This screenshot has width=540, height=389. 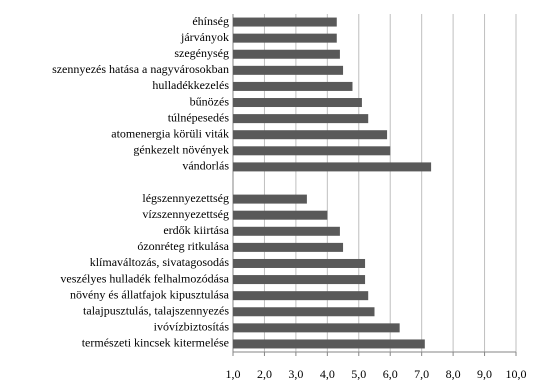 What do you see at coordinates (183, 246) in the screenshot?
I see `y-tick-label: ózonréteg ritkulása` at bounding box center [183, 246].